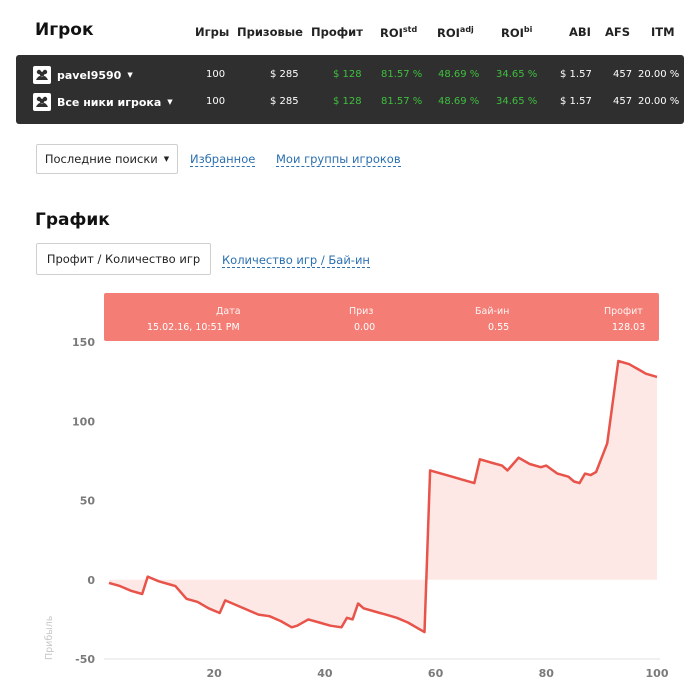 This screenshot has height=687, width=700. What do you see at coordinates (580, 32) in the screenshot?
I see `col-abi: ABI` at bounding box center [580, 32].